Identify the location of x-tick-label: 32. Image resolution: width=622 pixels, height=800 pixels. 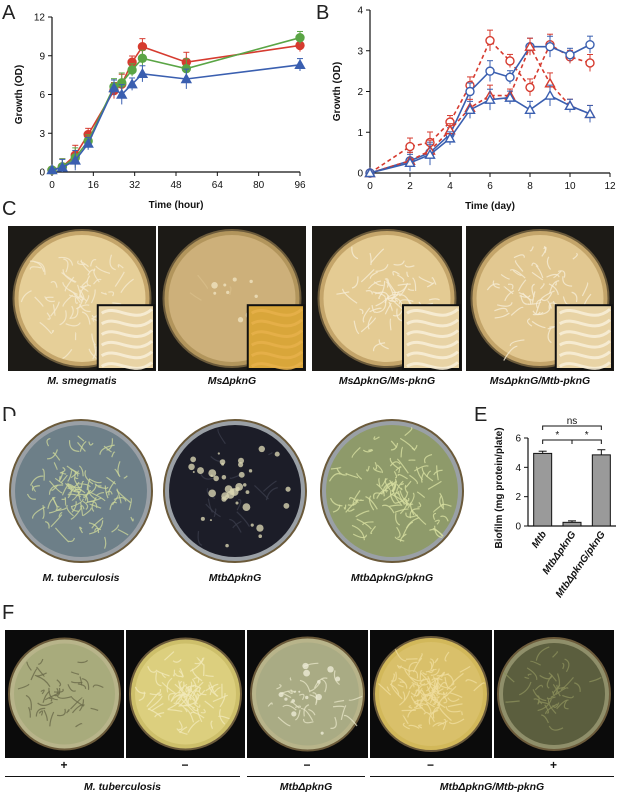
(135, 185).